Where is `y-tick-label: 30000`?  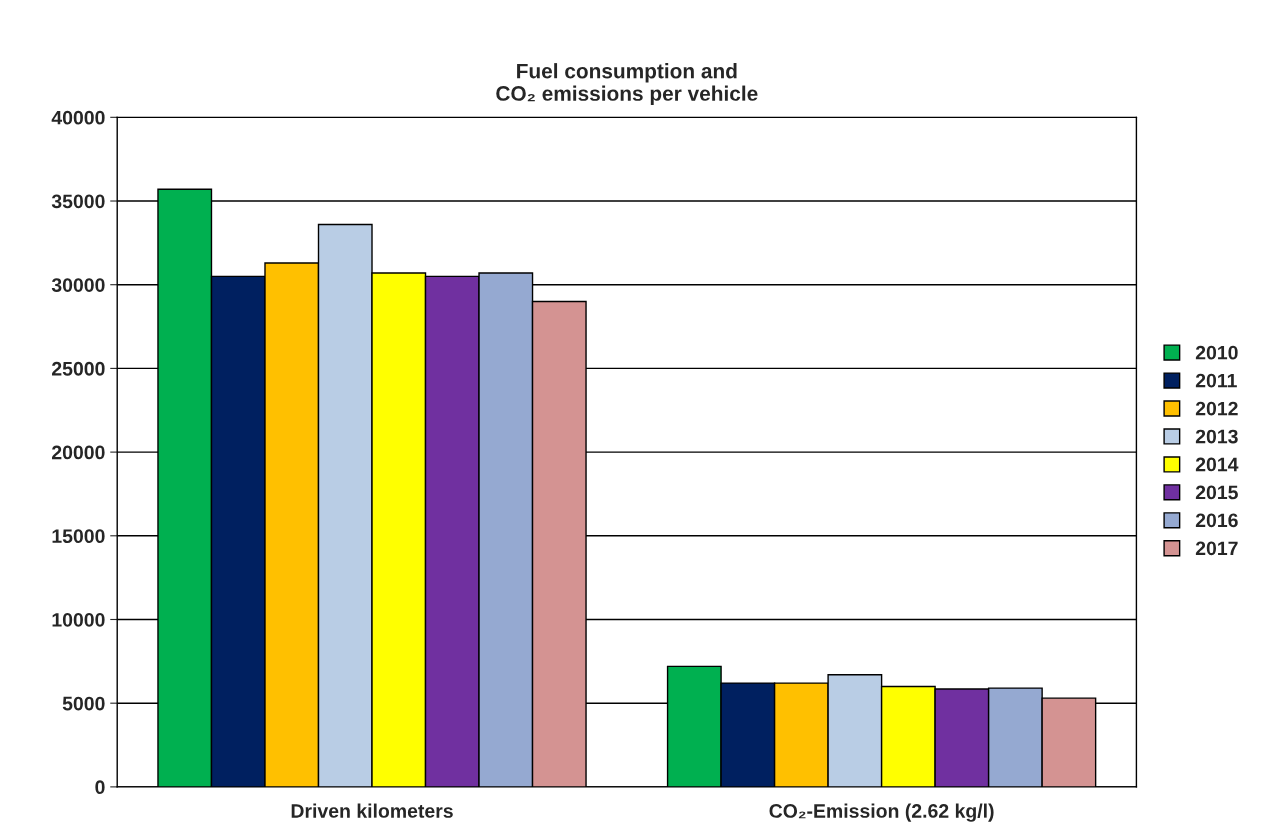 y-tick-label: 30000 is located at coordinates (78, 285).